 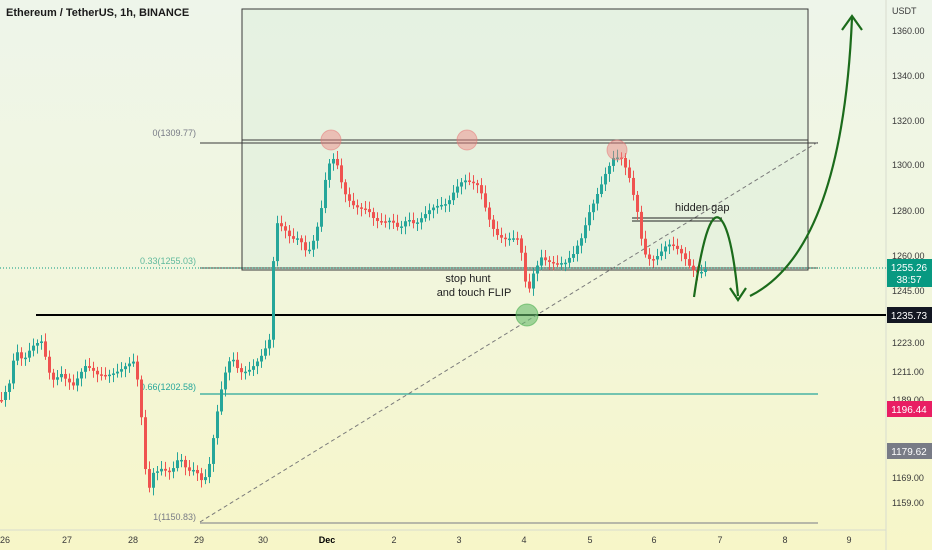 What do you see at coordinates (133, 540) in the screenshot?
I see `x-tick-label: 28` at bounding box center [133, 540].